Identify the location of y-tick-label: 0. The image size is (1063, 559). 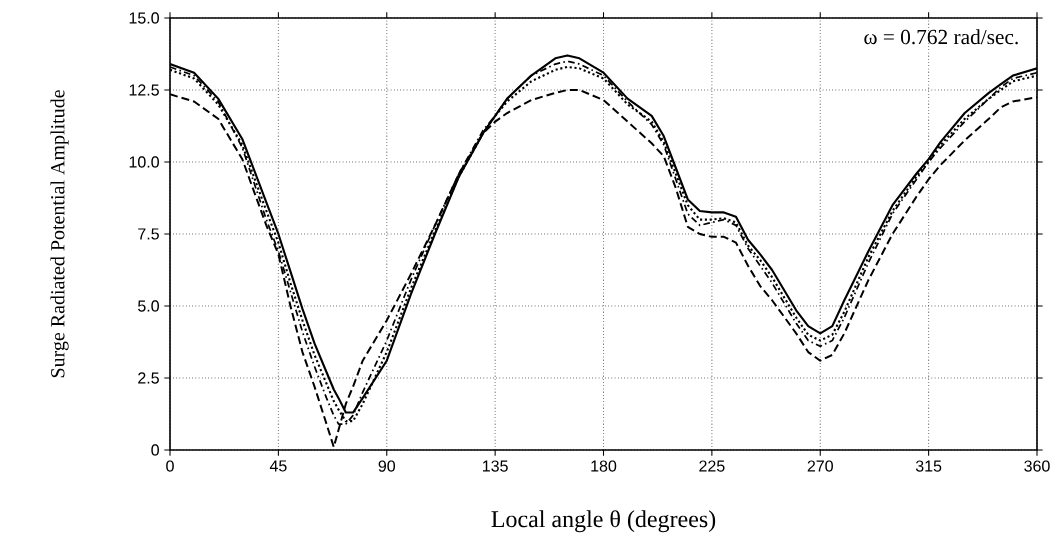
(155, 450).